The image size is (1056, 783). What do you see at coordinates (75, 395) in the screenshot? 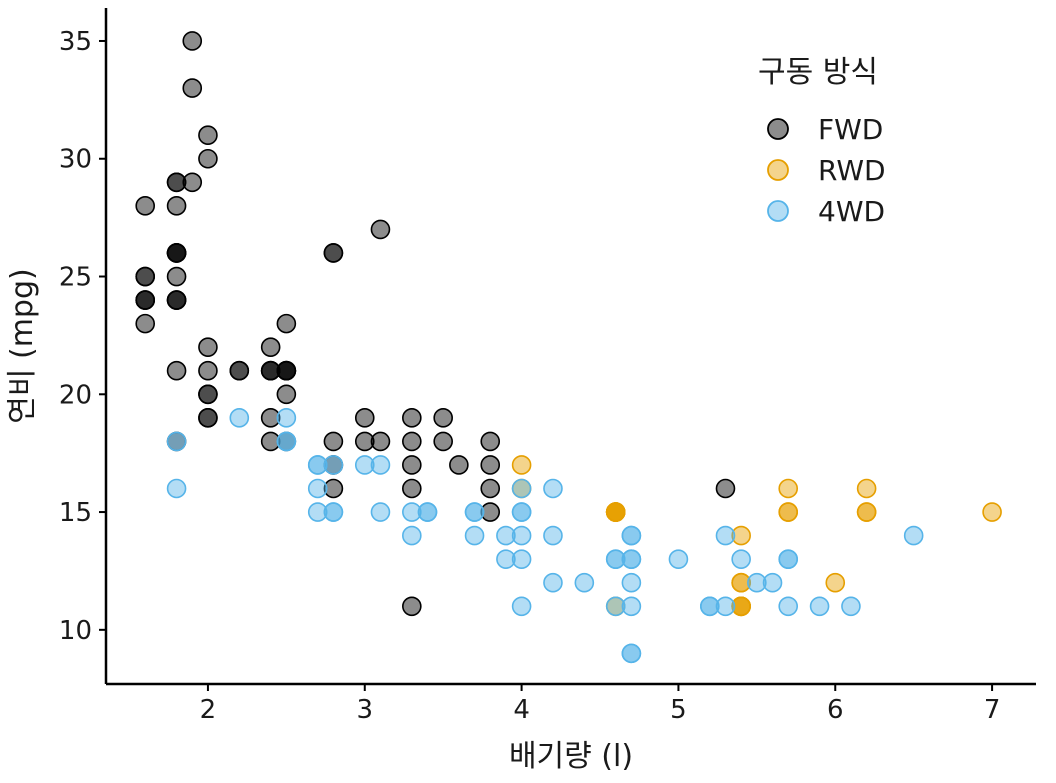
I see `y-tick-label: 20` at bounding box center [75, 395].